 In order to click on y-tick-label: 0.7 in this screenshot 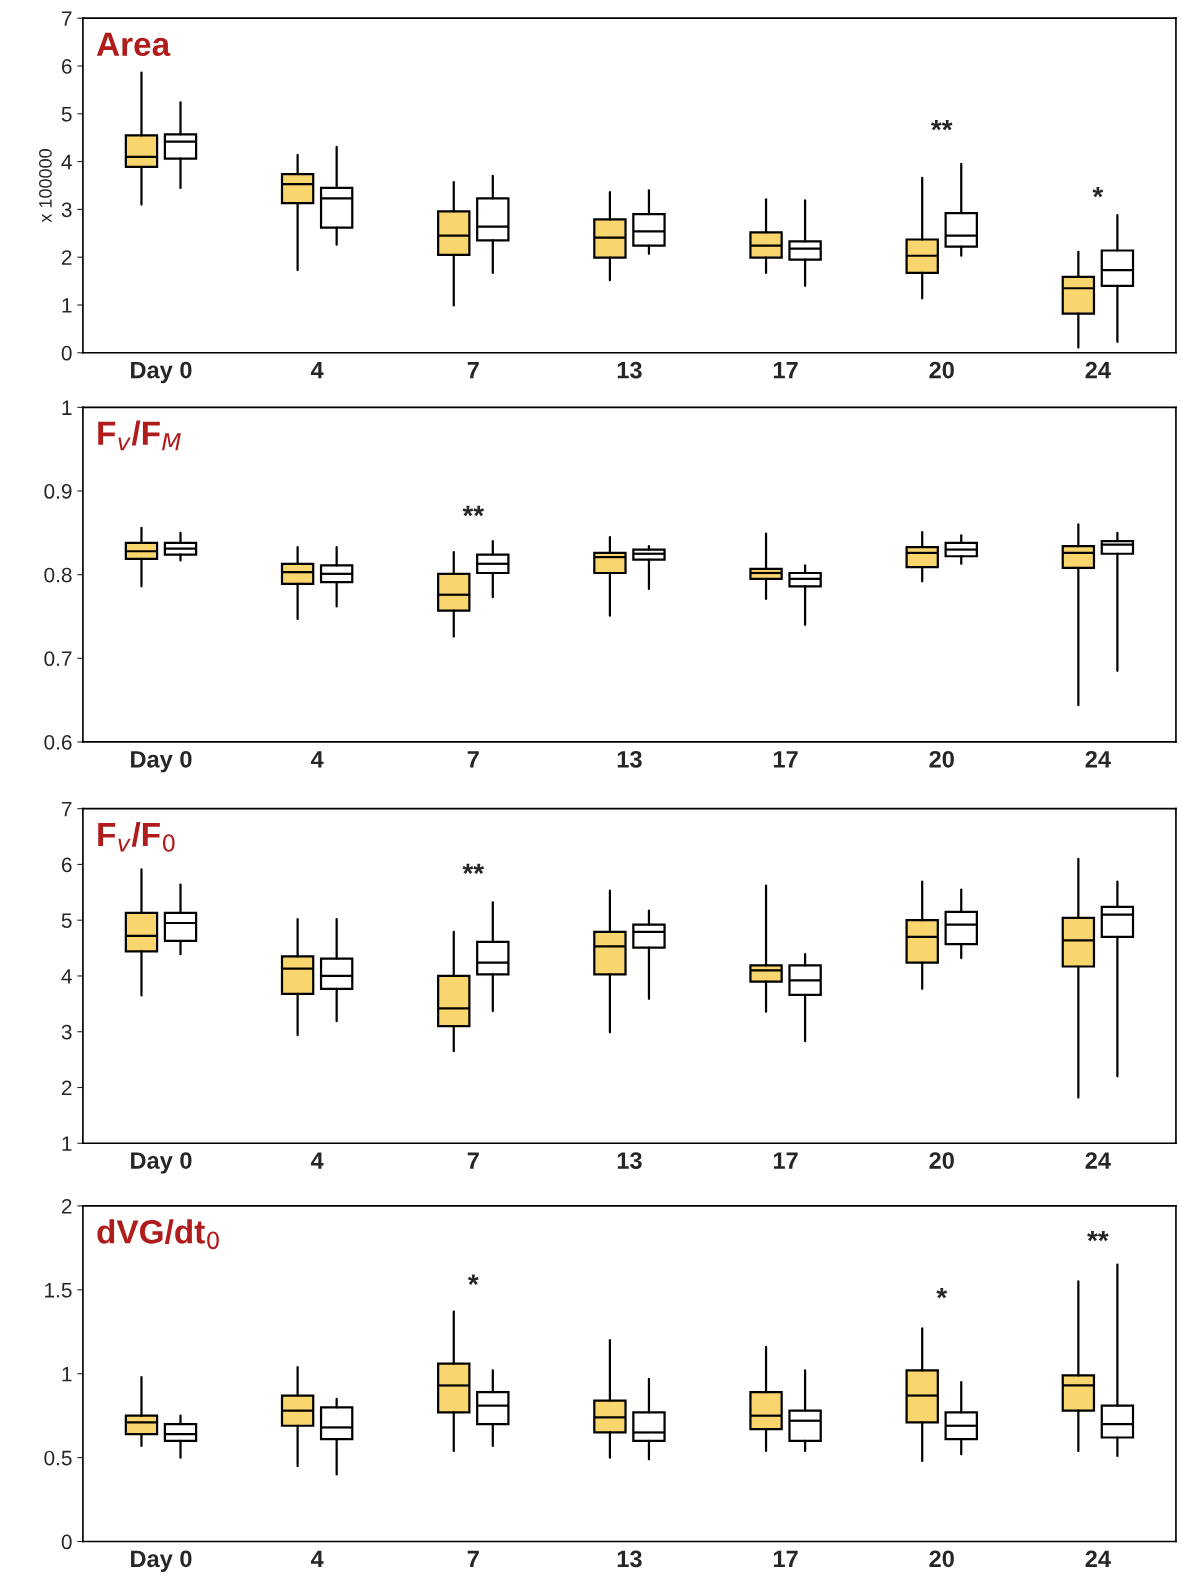, I will do `click(58, 659)`.